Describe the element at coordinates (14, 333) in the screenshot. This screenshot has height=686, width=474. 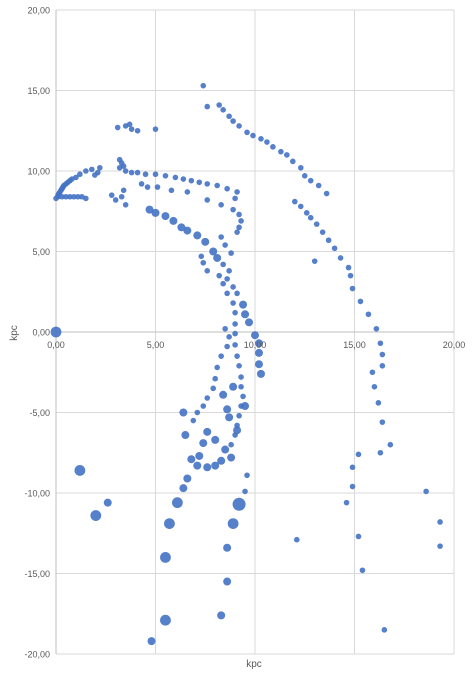
I see `y-axis-title: kpc` at that location.